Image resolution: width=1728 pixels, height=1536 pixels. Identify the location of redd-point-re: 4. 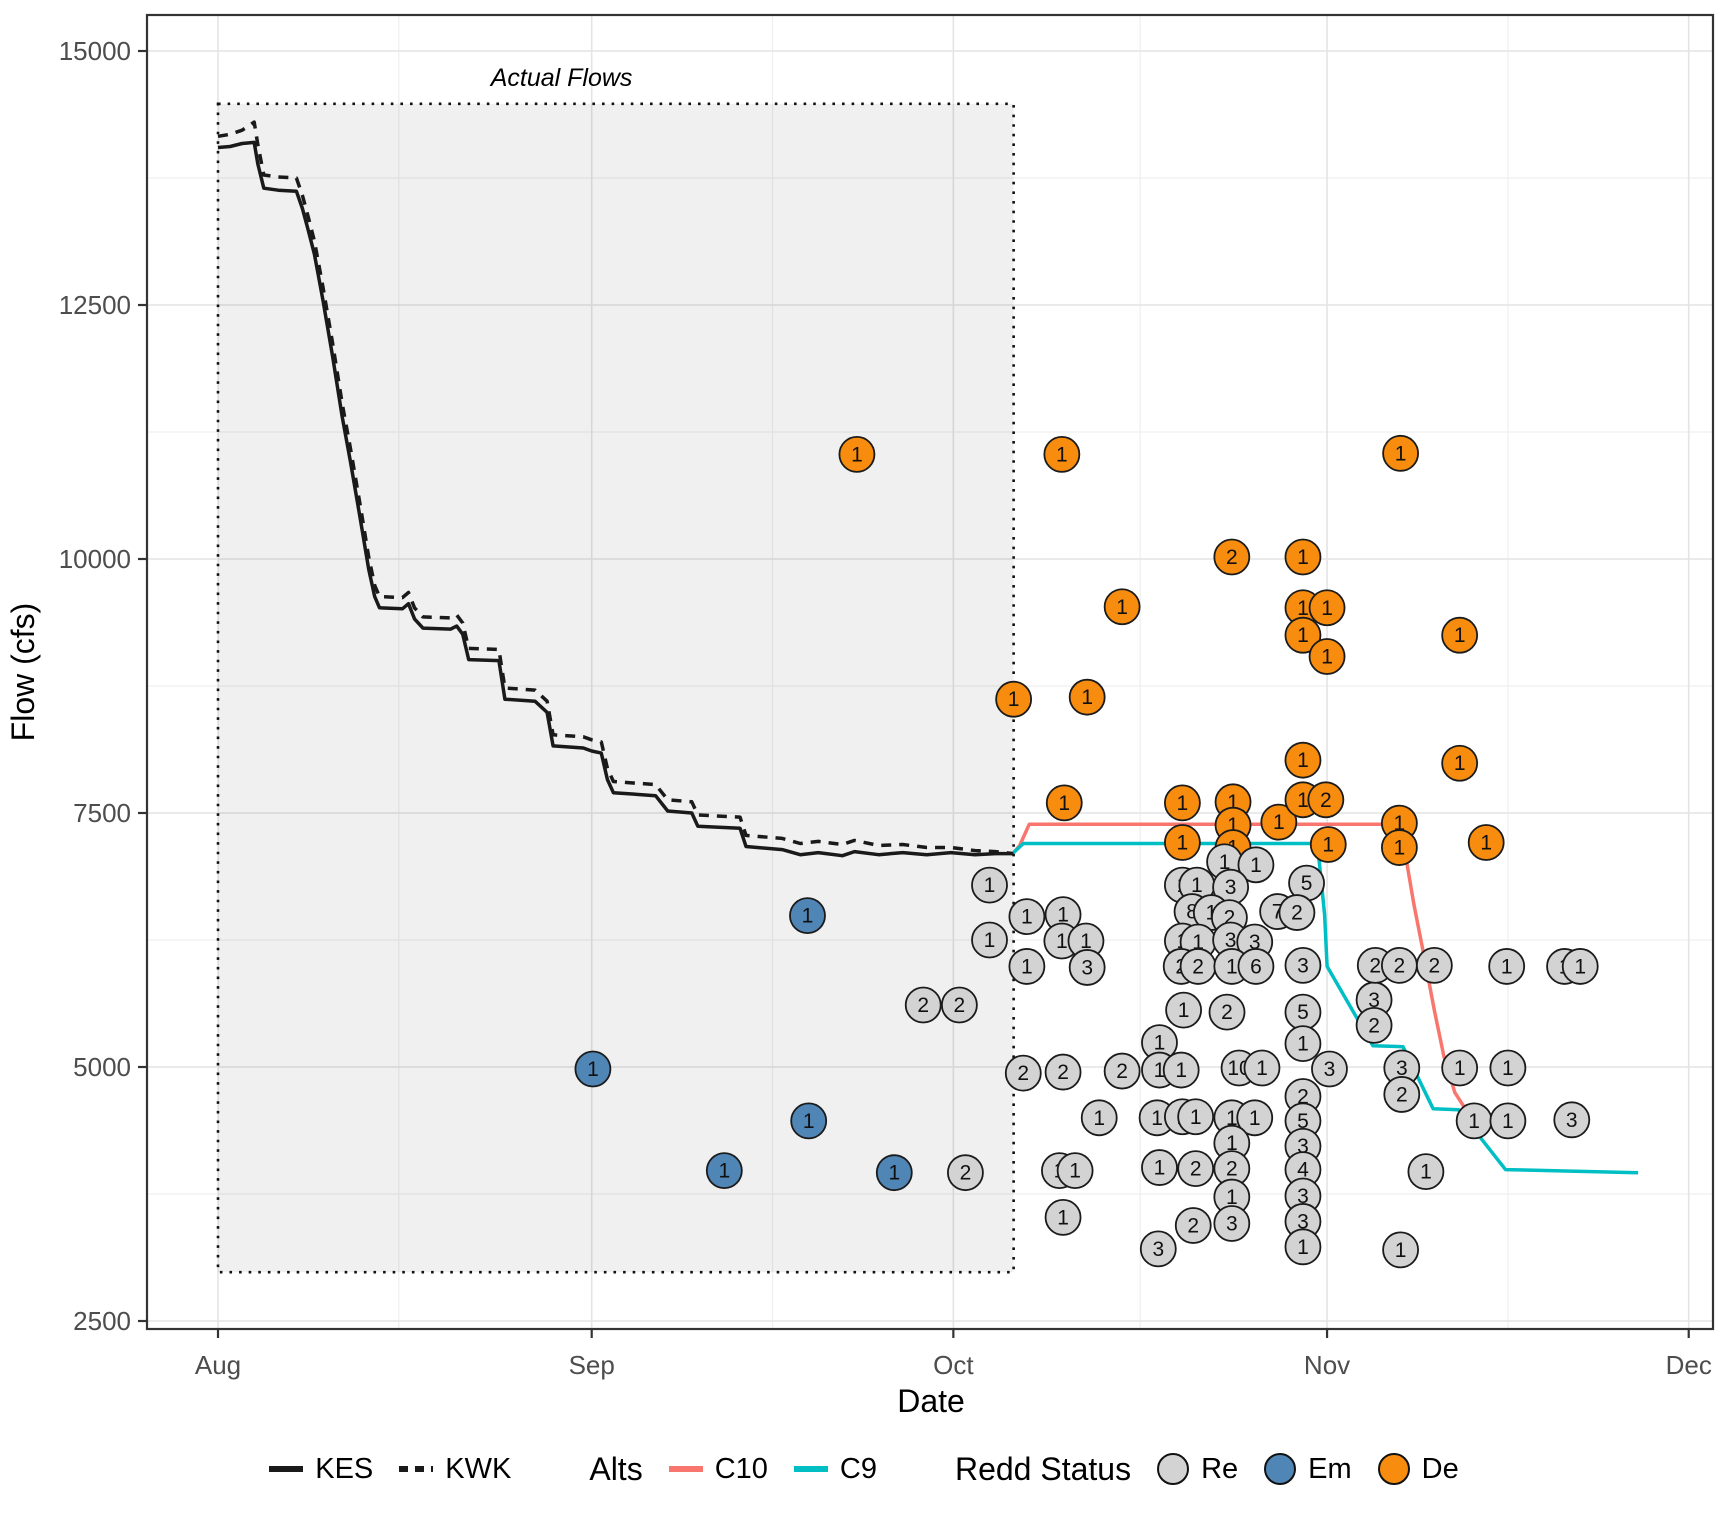
(1303, 1170).